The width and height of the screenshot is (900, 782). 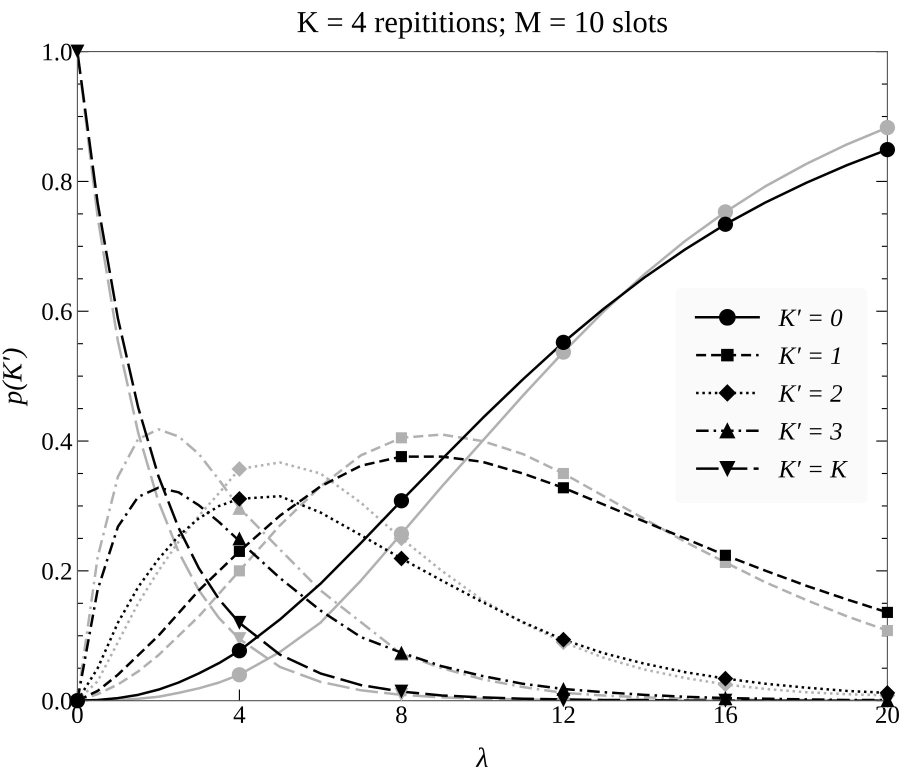 I want to click on y-tick-label: 0.2, so click(x=57, y=571).